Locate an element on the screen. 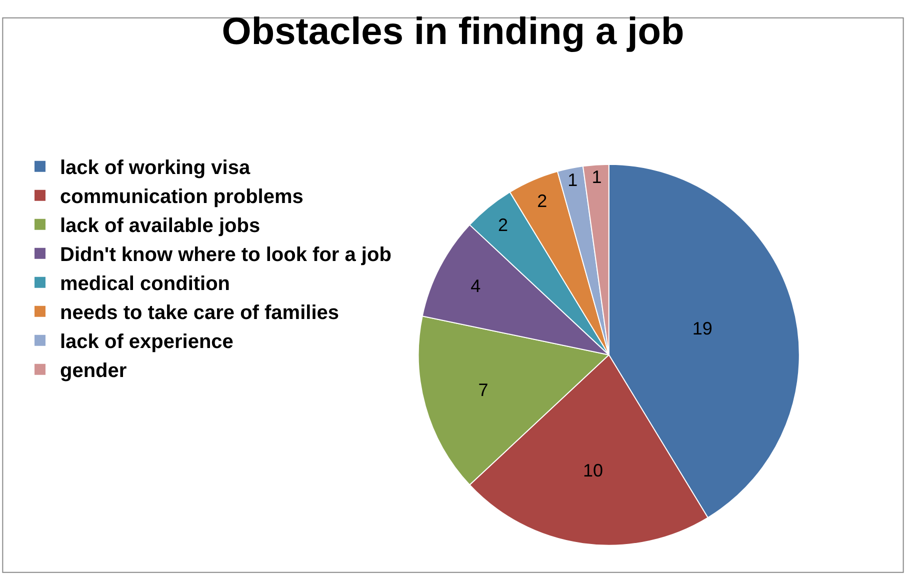  legend-label: lack of experience is located at coordinates (147, 342).